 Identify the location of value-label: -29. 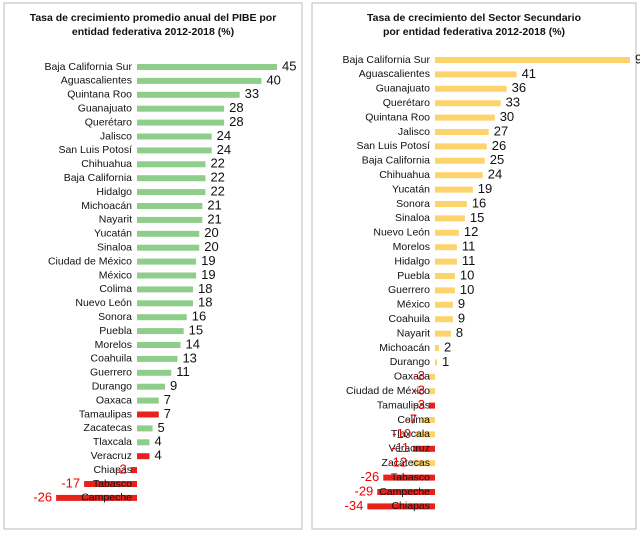
(363, 490).